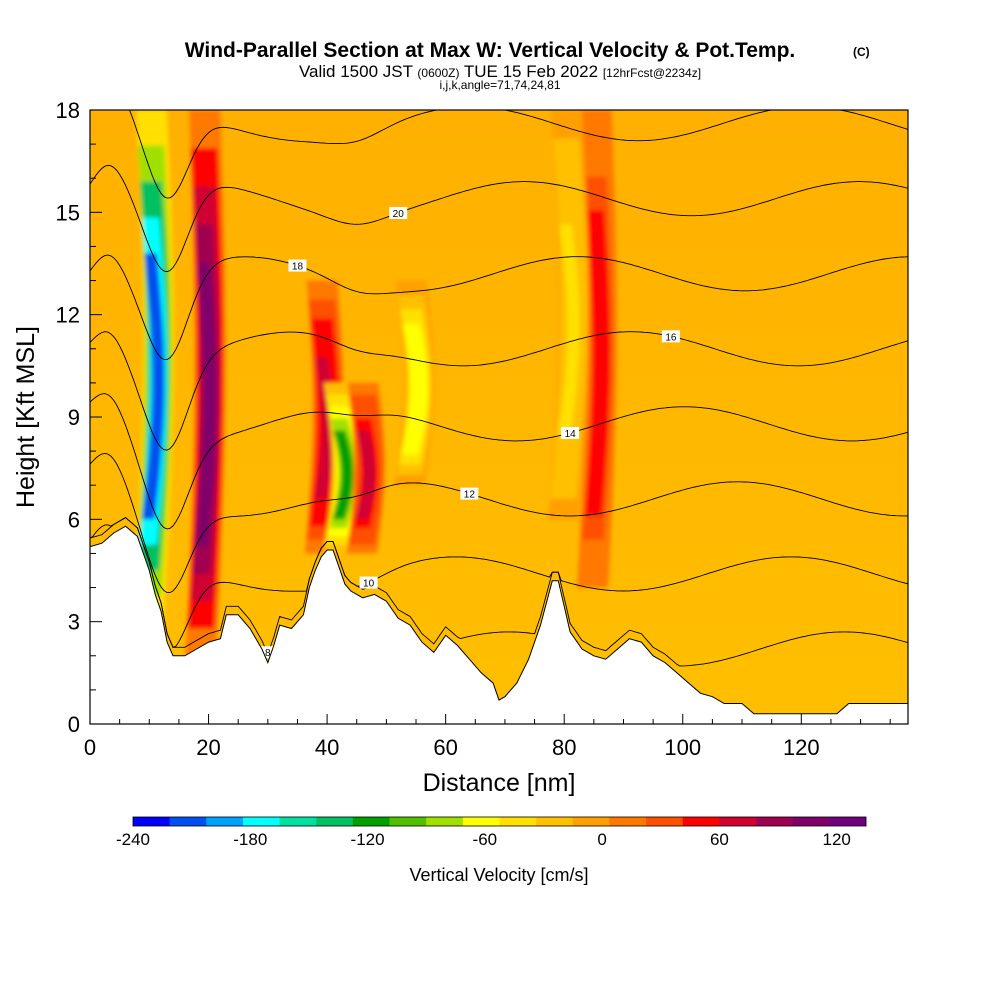 Image resolution: width=1000 pixels, height=1000 pixels. Describe the element at coordinates (74, 519) in the screenshot. I see `y-tick-label: 6` at that location.